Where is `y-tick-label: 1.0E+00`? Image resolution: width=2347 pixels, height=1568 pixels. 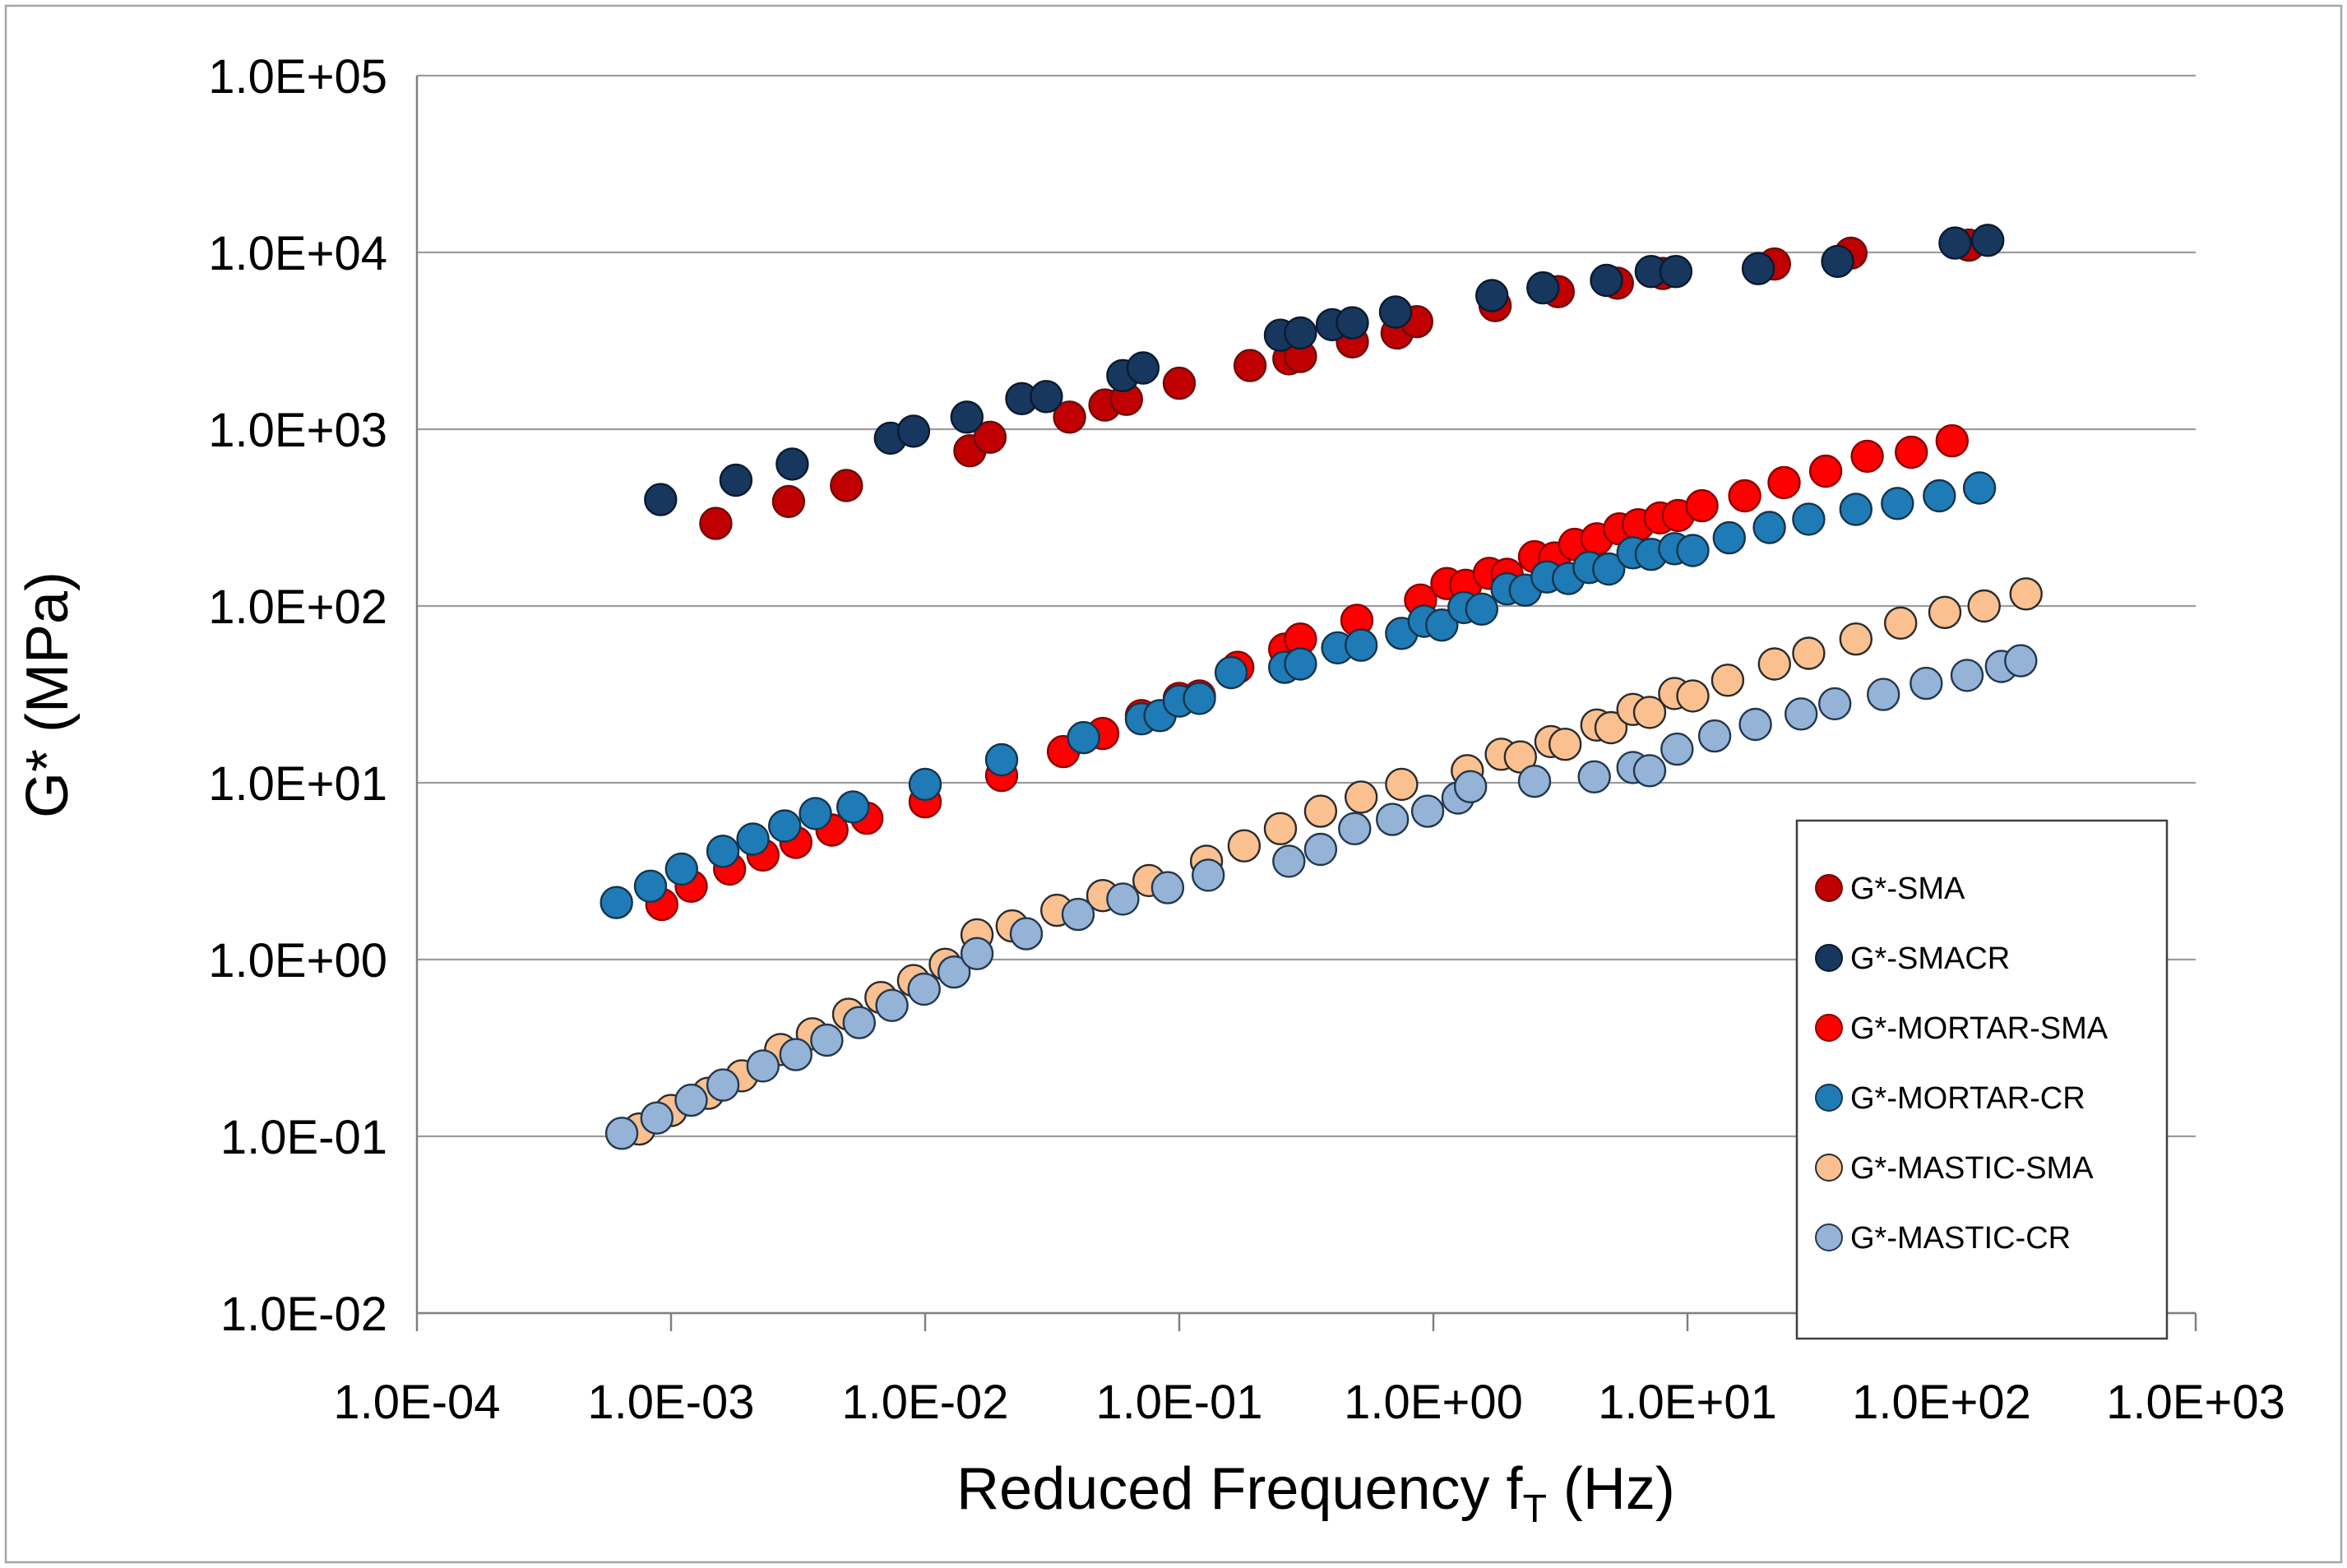
y-tick-label: 1.0E+00 is located at coordinates (298, 961).